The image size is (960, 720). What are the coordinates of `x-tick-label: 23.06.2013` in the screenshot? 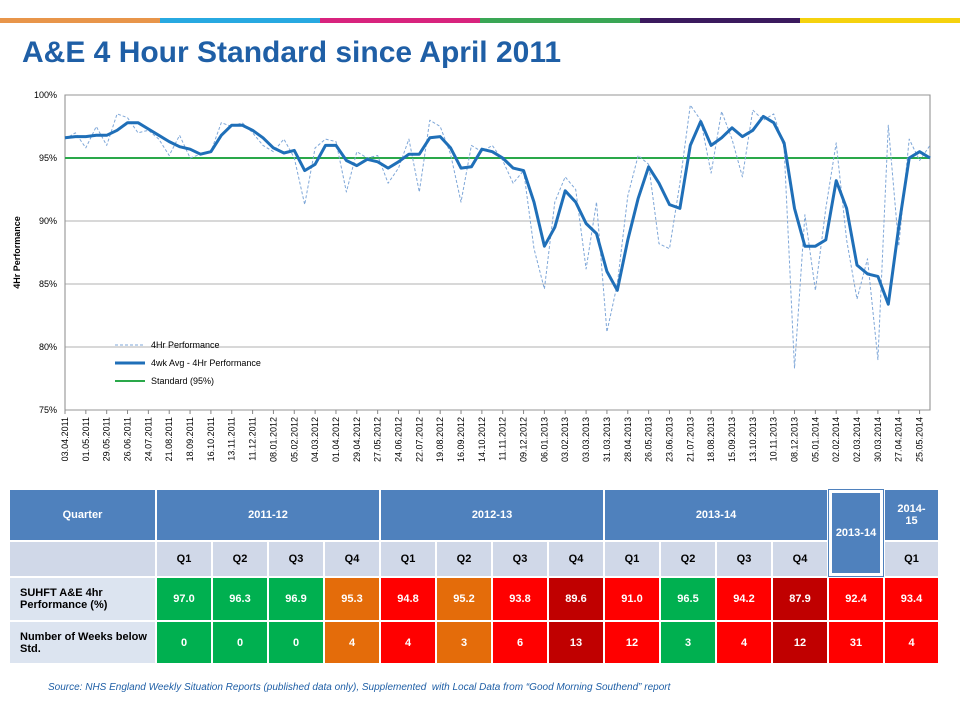 It's located at (669, 439).